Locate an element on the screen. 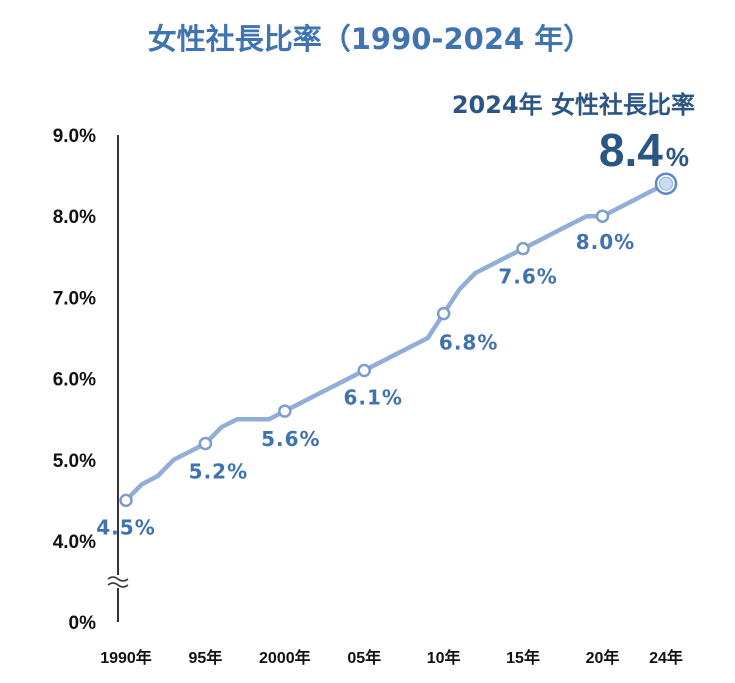  highlight-2024: 2024年 女性社長比率 8.4% is located at coordinates (573, 143).